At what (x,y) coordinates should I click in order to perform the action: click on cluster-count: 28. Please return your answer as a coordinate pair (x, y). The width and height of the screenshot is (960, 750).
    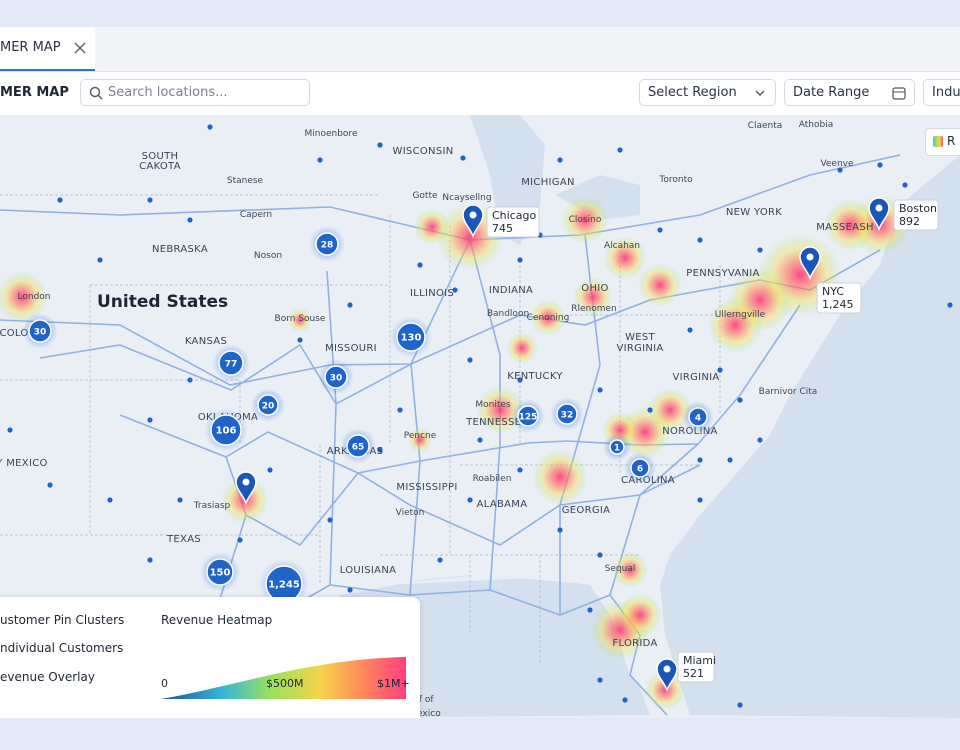
    Looking at the image, I should click on (327, 246).